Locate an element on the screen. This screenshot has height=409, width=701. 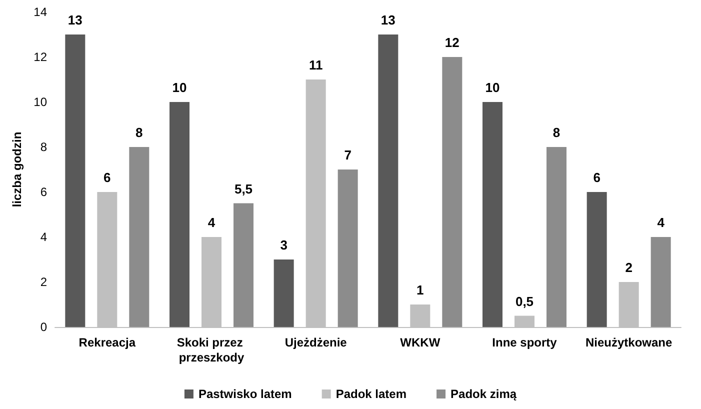
x-tick-label: Nieużytkowane is located at coordinates (628, 343).